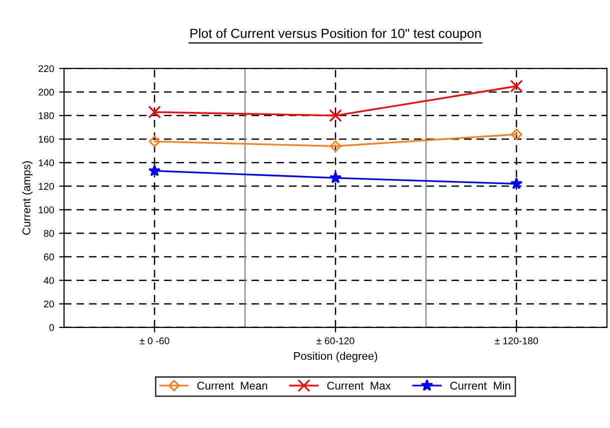  I want to click on x-tick-label: ± 120-180, so click(516, 340).